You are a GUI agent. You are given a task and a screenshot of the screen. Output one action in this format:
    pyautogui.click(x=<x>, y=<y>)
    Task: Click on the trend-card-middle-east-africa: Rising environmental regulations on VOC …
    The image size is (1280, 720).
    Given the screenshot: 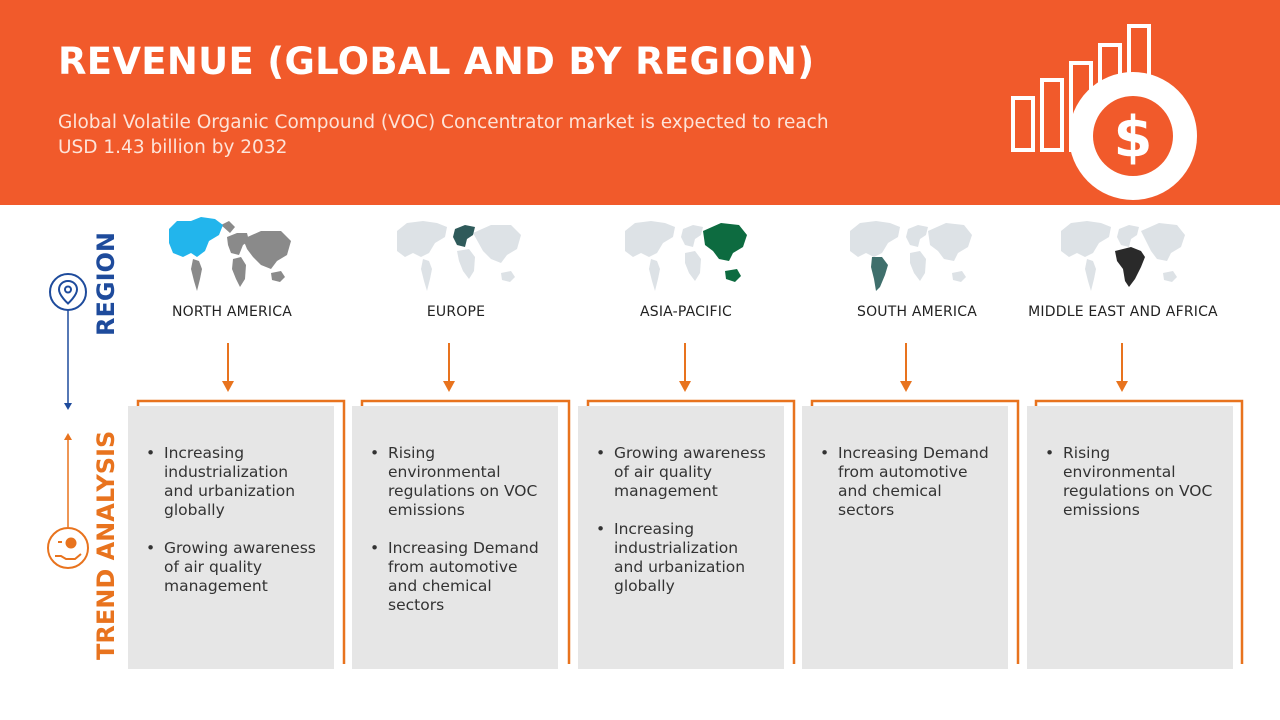 What is the action you would take?
    pyautogui.click(x=1130, y=537)
    